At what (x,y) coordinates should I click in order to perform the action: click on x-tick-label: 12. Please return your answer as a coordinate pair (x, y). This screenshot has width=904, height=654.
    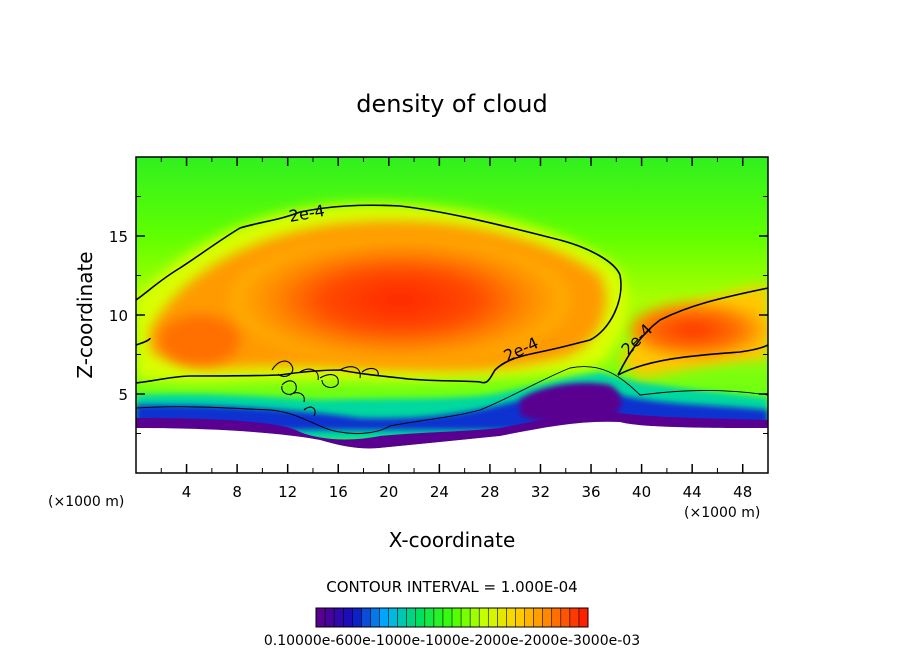
    Looking at the image, I should click on (287, 492).